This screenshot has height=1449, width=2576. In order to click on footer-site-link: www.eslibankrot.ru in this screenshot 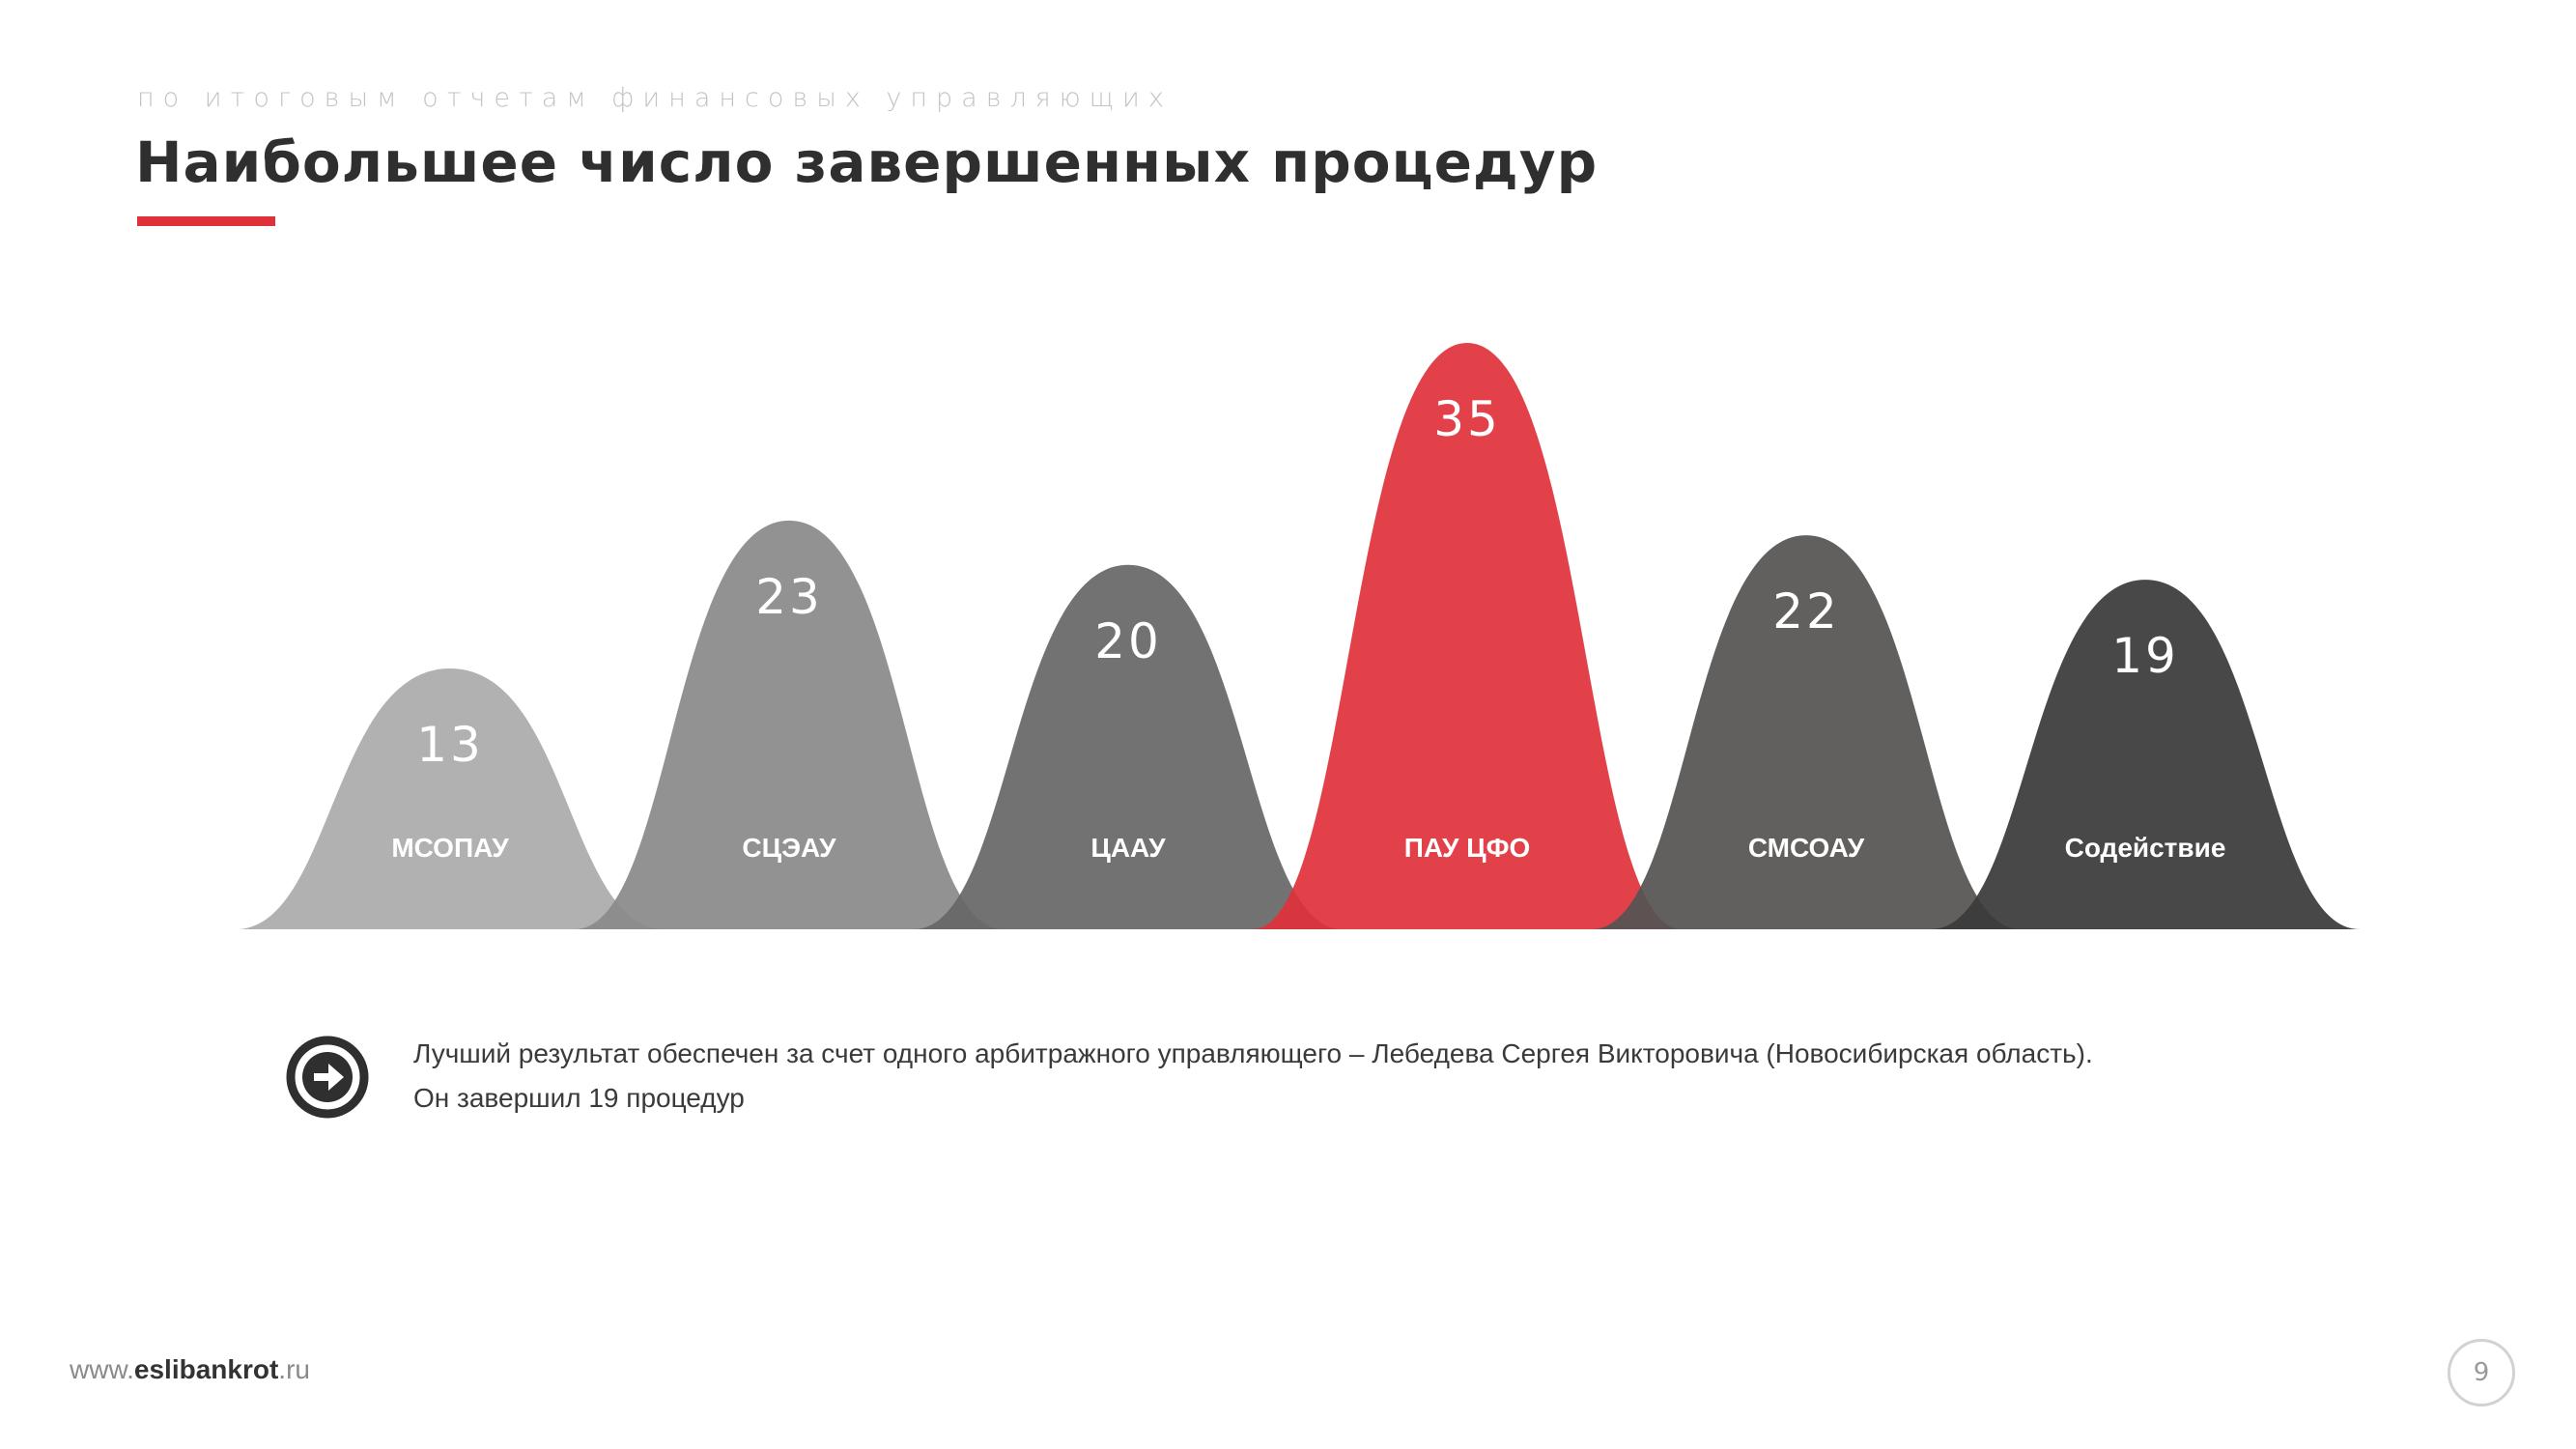, I will do `click(190, 1369)`.